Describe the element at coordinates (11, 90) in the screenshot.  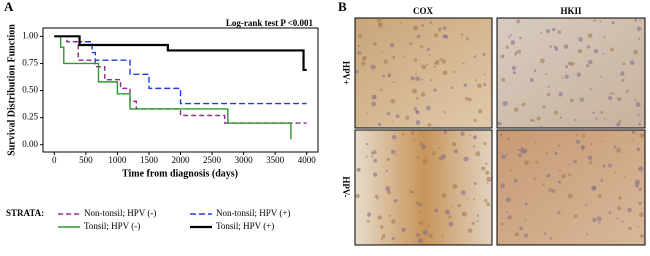
I see `y-axis-label: Survival Distribution Function` at that location.